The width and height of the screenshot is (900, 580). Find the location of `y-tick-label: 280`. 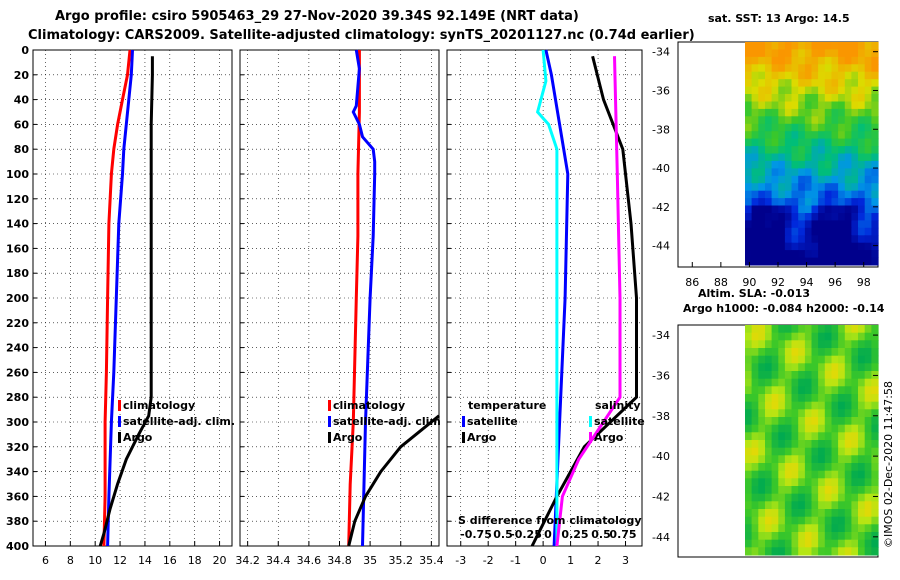

y-tick-label: 280 is located at coordinates (17, 397).